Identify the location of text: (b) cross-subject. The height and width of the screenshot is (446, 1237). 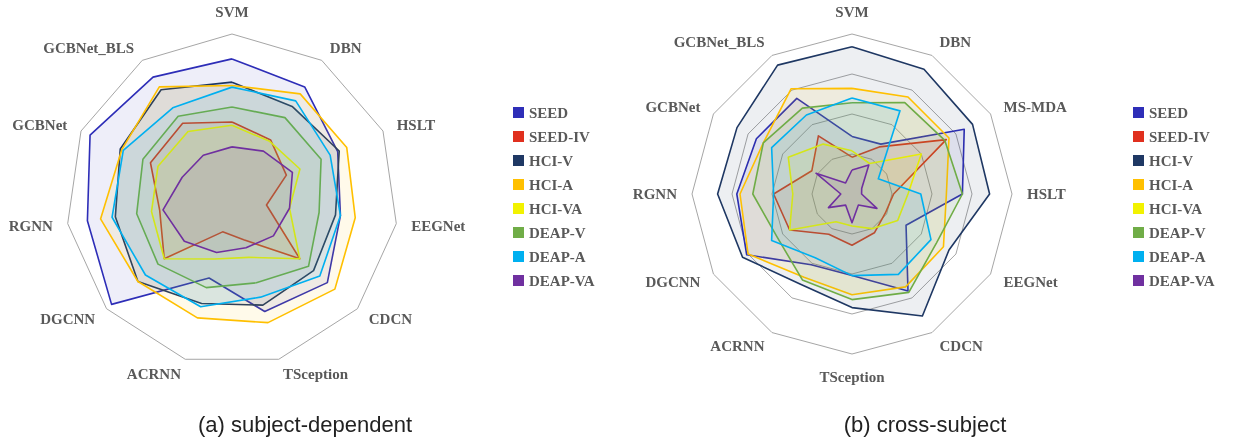
(925, 424).